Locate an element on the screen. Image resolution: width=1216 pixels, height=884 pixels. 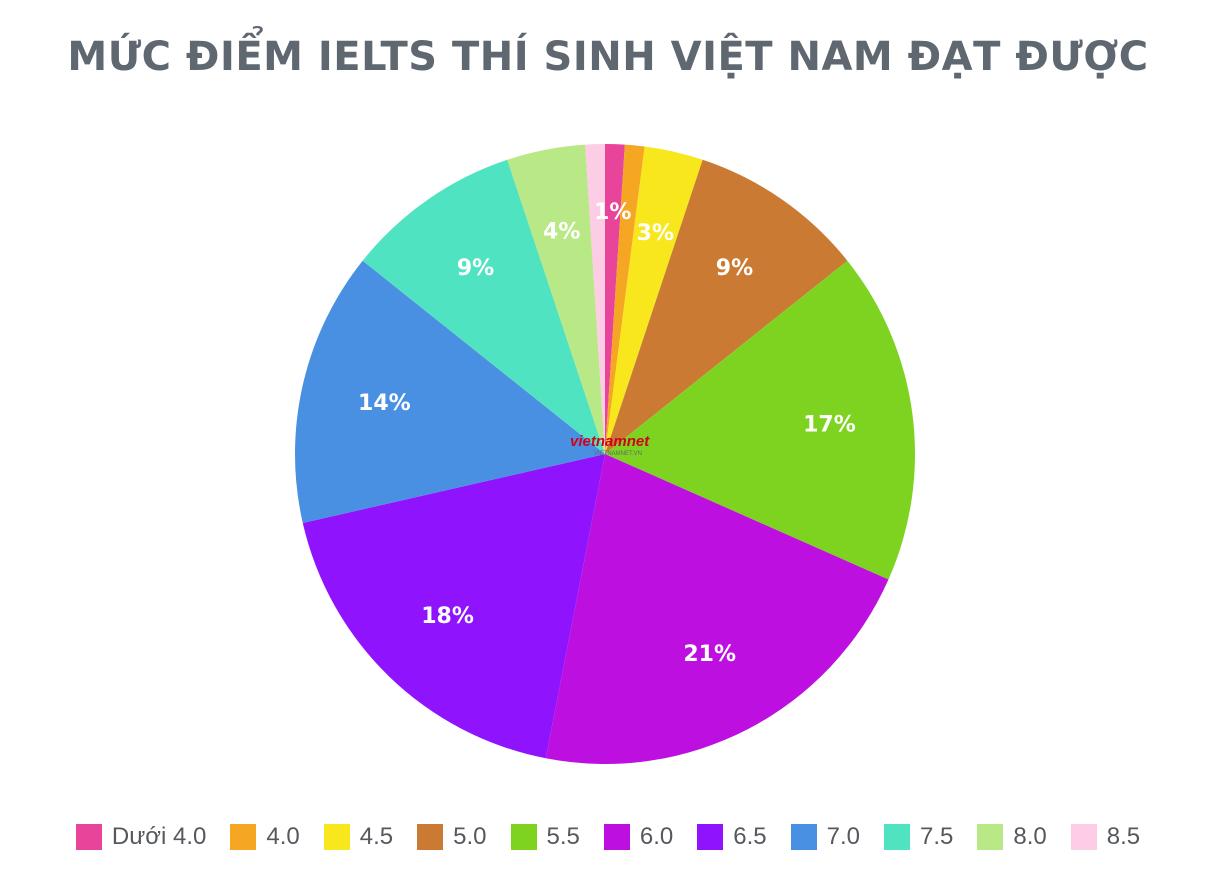
svg-text: vietnamnet is located at coordinates (610, 441).